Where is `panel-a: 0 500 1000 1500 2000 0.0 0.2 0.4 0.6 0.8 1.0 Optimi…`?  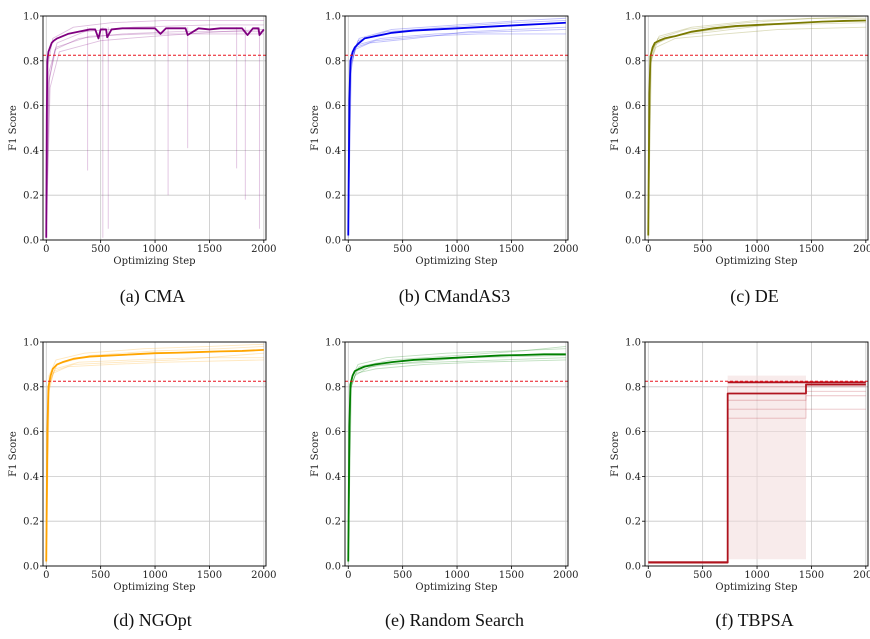
panel-a: 0 500 1000 1500 2000 0.0 0.2 0.4 0.6 0.8 1.0 Optimi… is located at coordinates (142, 160).